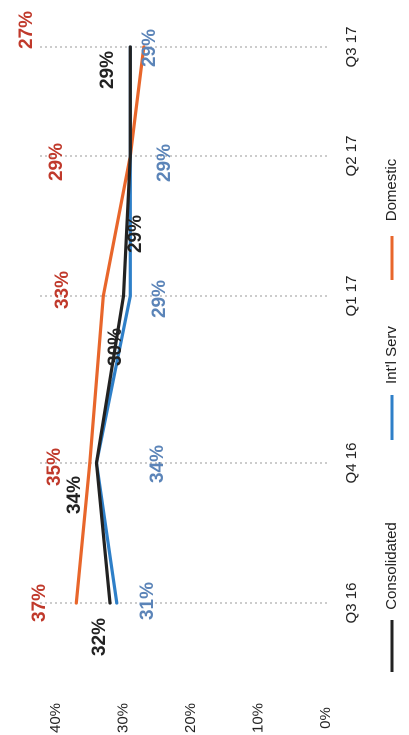 This screenshot has width=409, height=735. What do you see at coordinates (26, 30) in the screenshot?
I see `data-label-domestic: 27%` at bounding box center [26, 30].